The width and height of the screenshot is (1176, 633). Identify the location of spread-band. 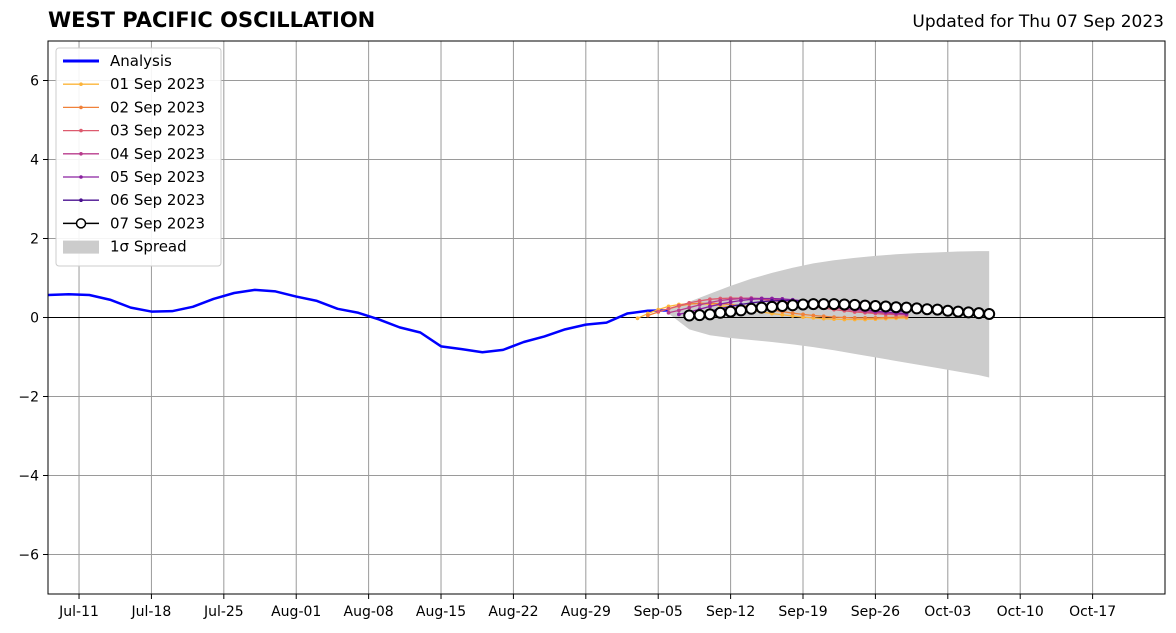
(829, 314).